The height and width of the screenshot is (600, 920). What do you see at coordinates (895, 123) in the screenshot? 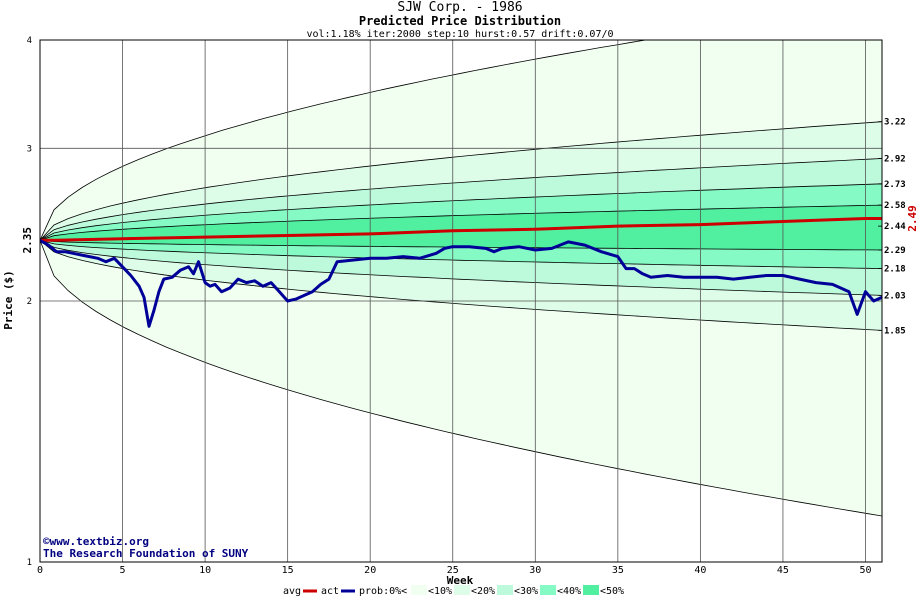
I see `right-band-label: 3.22` at bounding box center [895, 123].